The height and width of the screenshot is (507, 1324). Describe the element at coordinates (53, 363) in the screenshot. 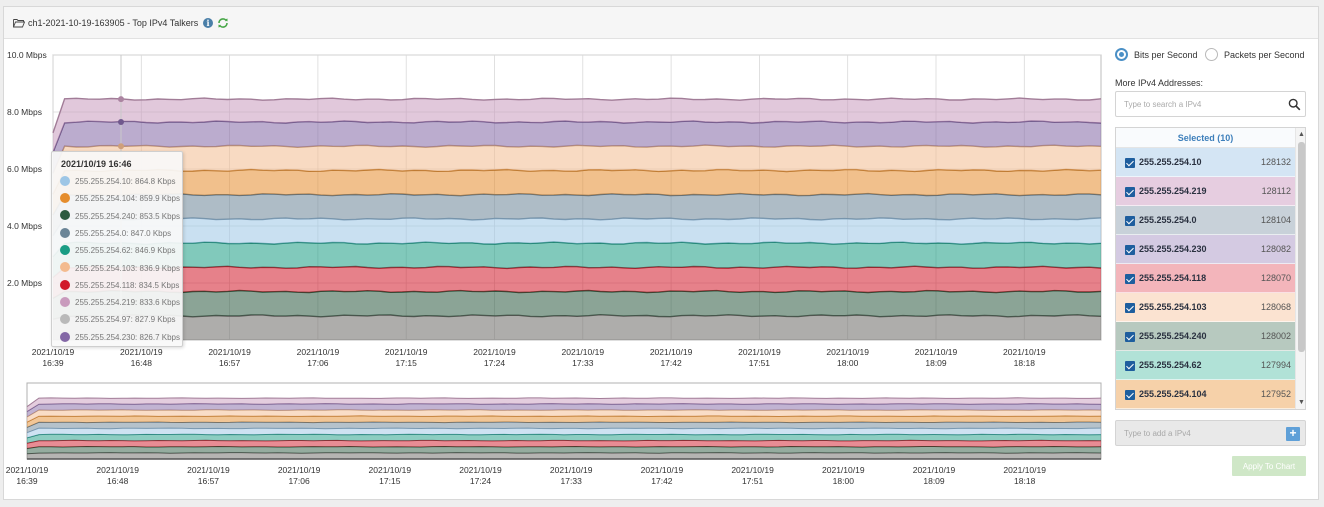

I see `x-tick-time: 16:39` at that location.